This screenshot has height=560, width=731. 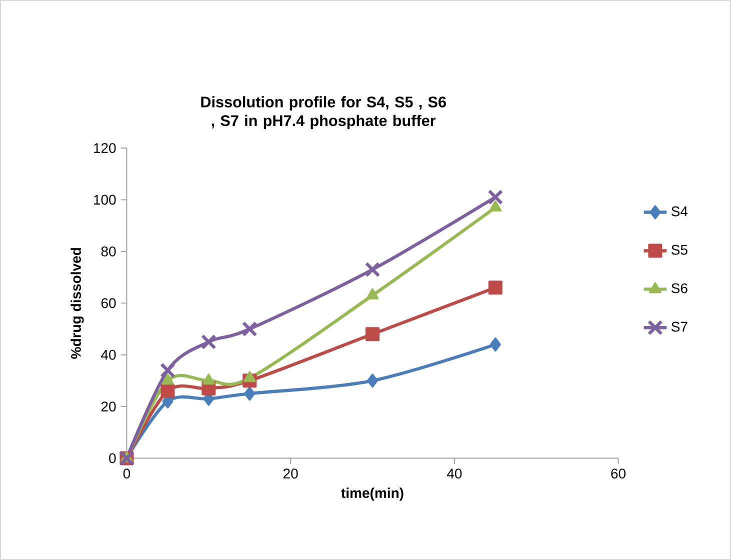 I want to click on legend-label: S6, so click(x=679, y=288).